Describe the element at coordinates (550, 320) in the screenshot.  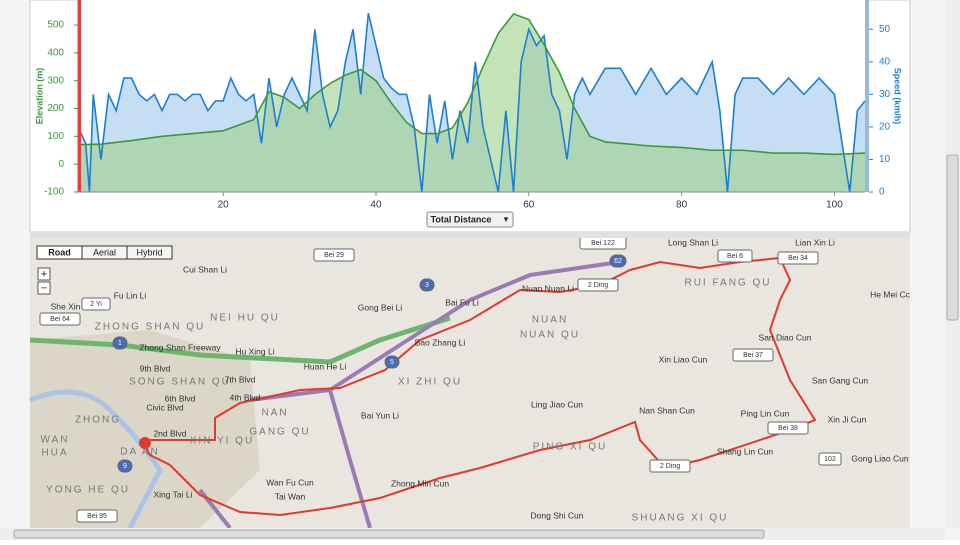
I see `map-label: NUAN` at that location.